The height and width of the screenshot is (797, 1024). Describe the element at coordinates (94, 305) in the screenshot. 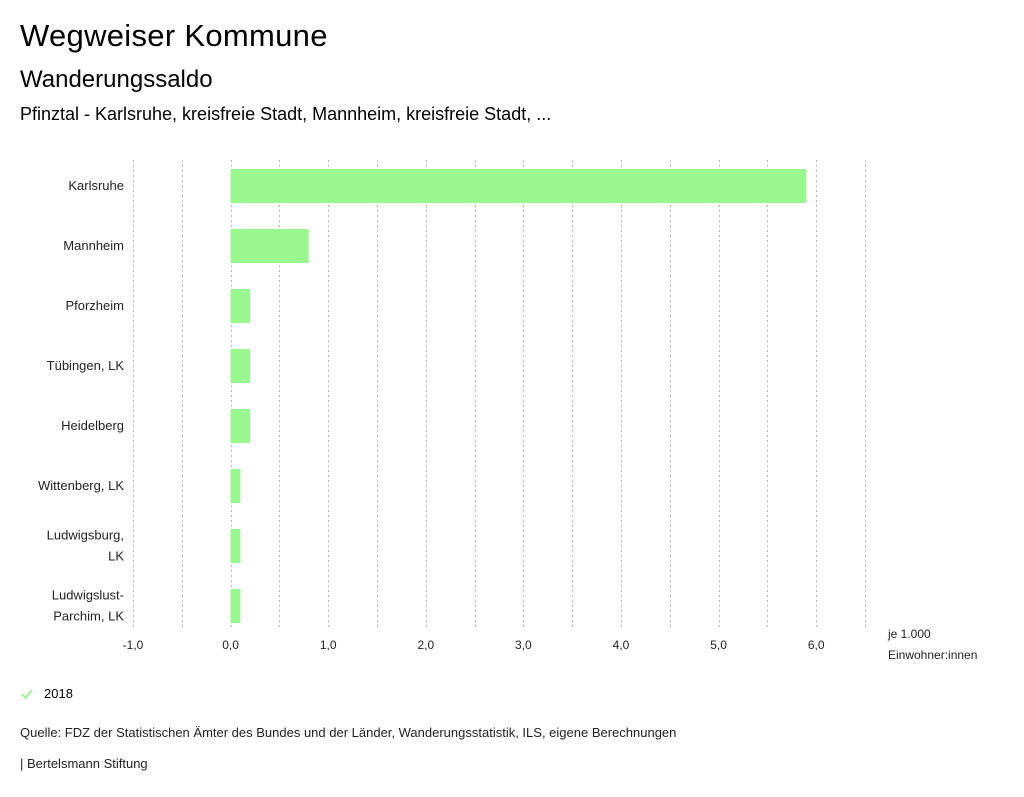

I see `category-label: Pforzheim` at that location.